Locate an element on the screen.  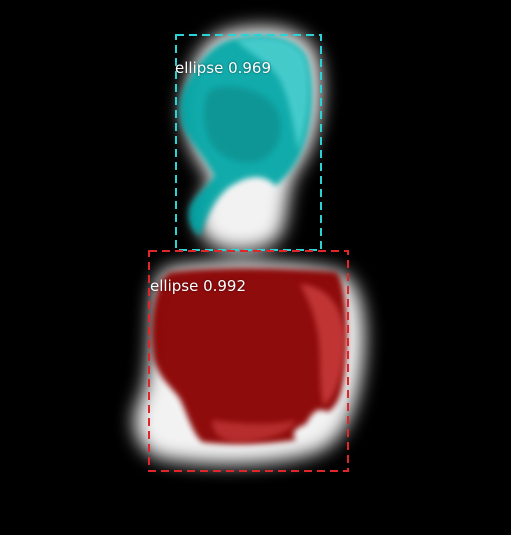
detection-score-1: 0.969 is located at coordinates (250, 68).